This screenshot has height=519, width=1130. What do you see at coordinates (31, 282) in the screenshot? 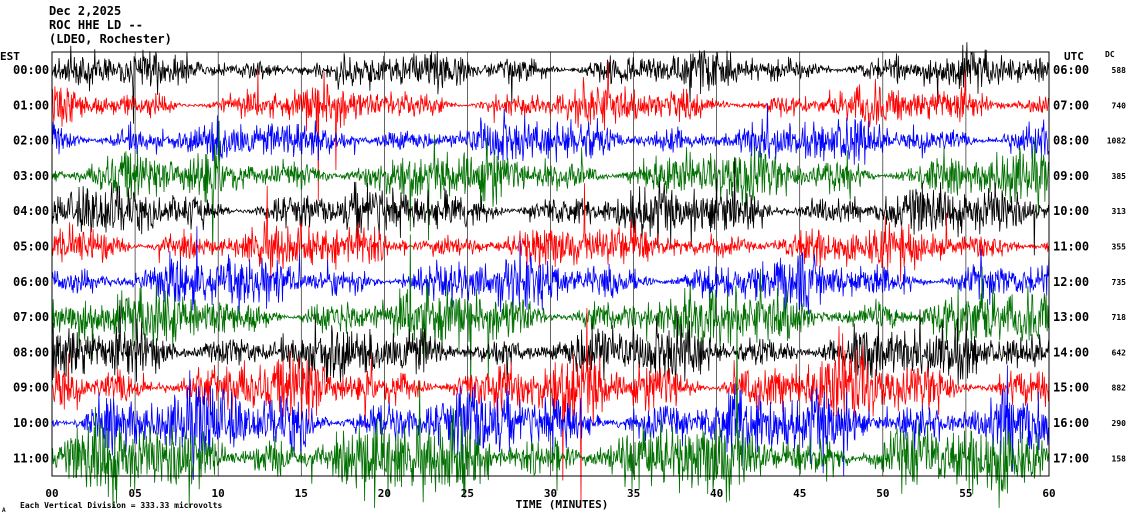
I see `est-hour-label: 06:00` at bounding box center [31, 282].